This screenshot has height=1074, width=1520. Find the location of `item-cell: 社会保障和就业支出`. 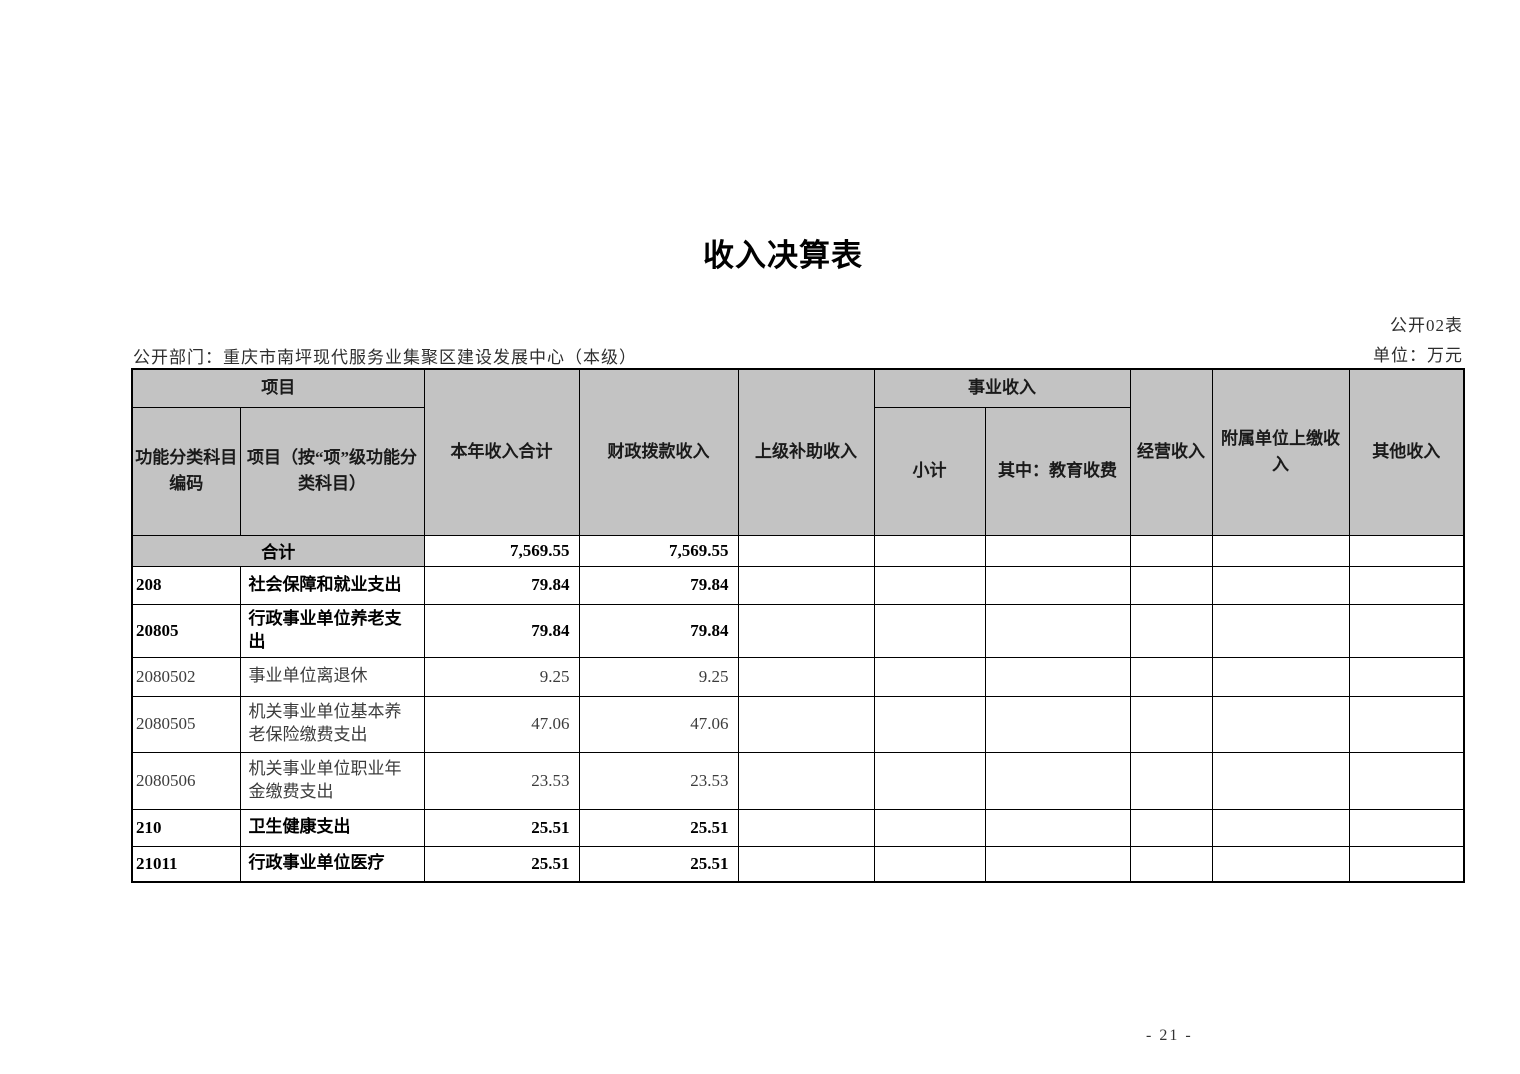

item-cell: 社会保障和就业支出 is located at coordinates (332, 585).